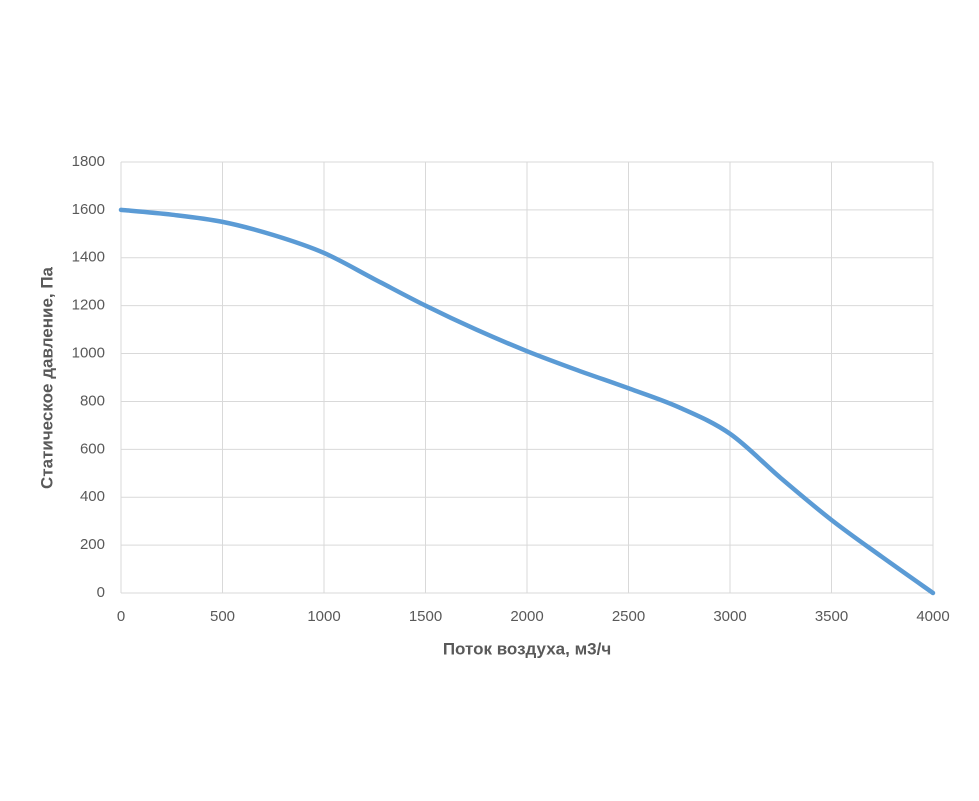  What do you see at coordinates (323, 616) in the screenshot?
I see `x-tick-label: 1000` at bounding box center [323, 616].